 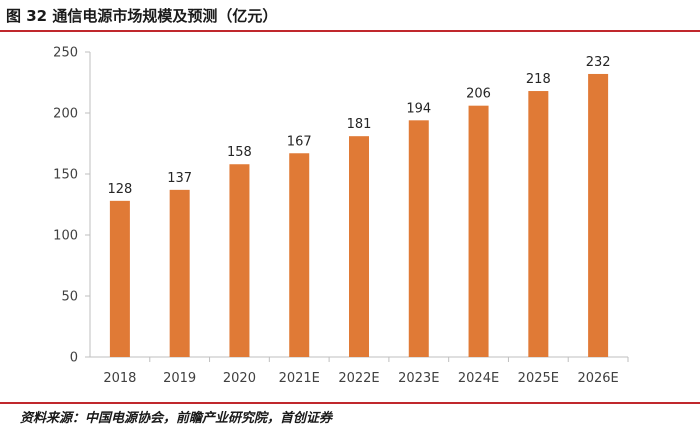 What do you see at coordinates (119, 378) in the screenshot?
I see `x-tick-label: 2018` at bounding box center [119, 378].